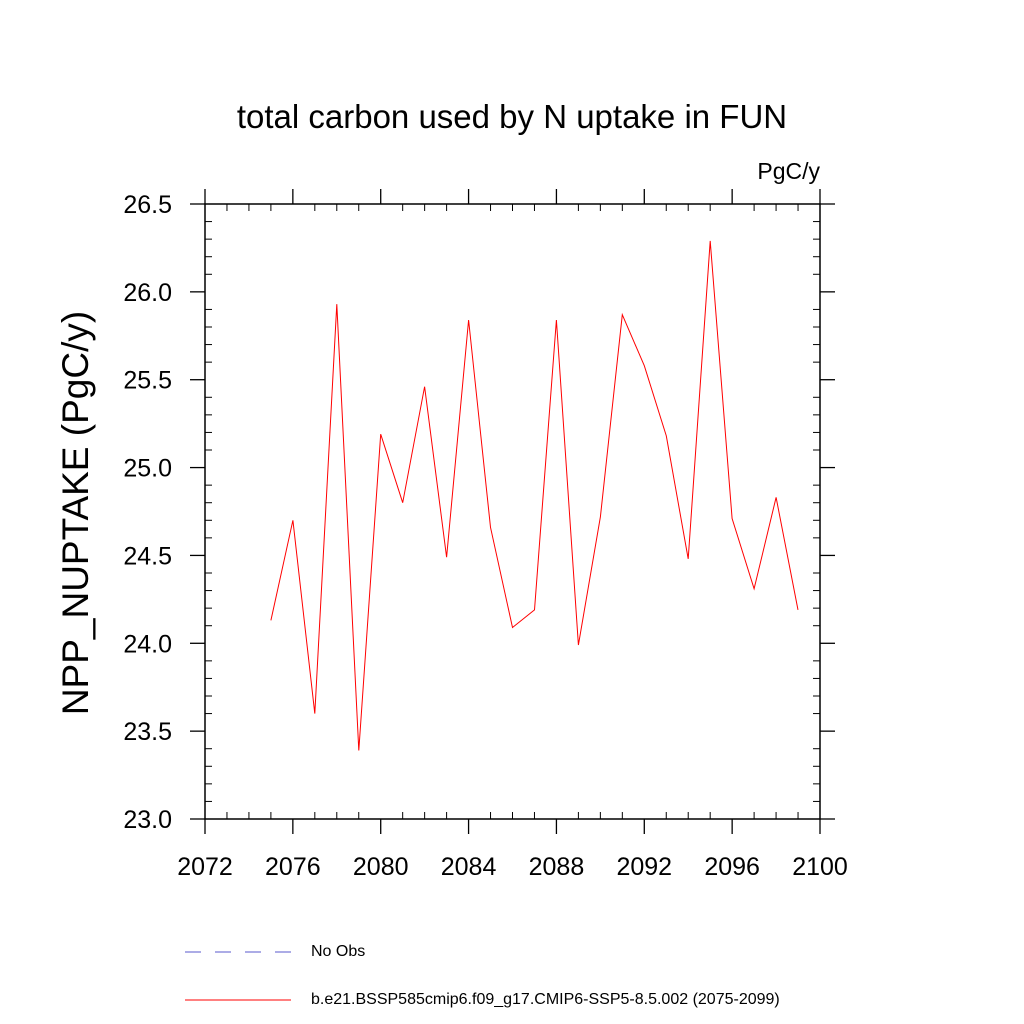 The width and height of the screenshot is (1024, 1024). What do you see at coordinates (293, 867) in the screenshot?
I see `x-tick-label: 2076` at bounding box center [293, 867].